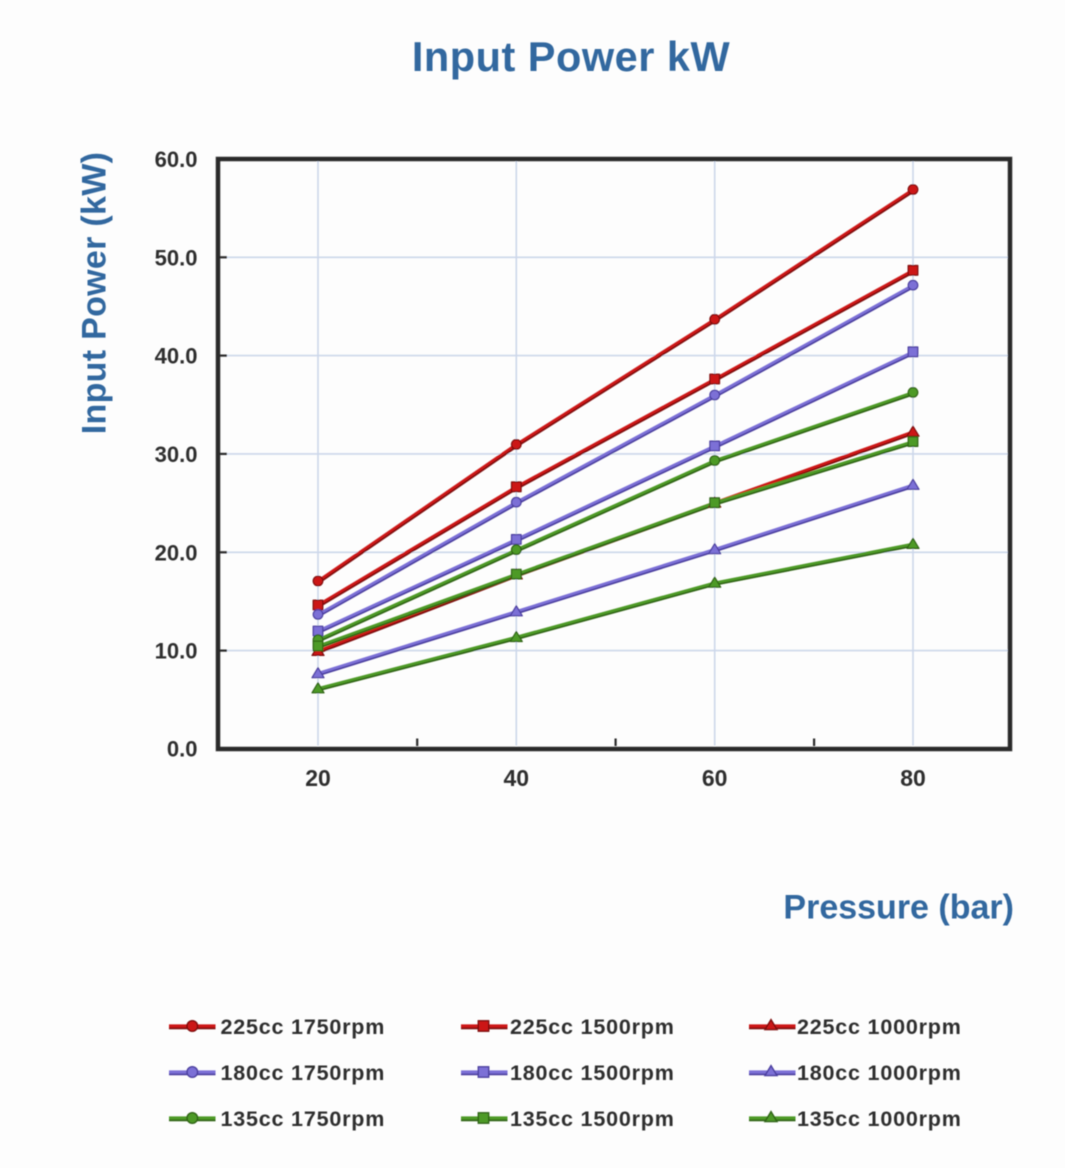  What do you see at coordinates (176, 454) in the screenshot?
I see `svg-text: 30.0` at bounding box center [176, 454].